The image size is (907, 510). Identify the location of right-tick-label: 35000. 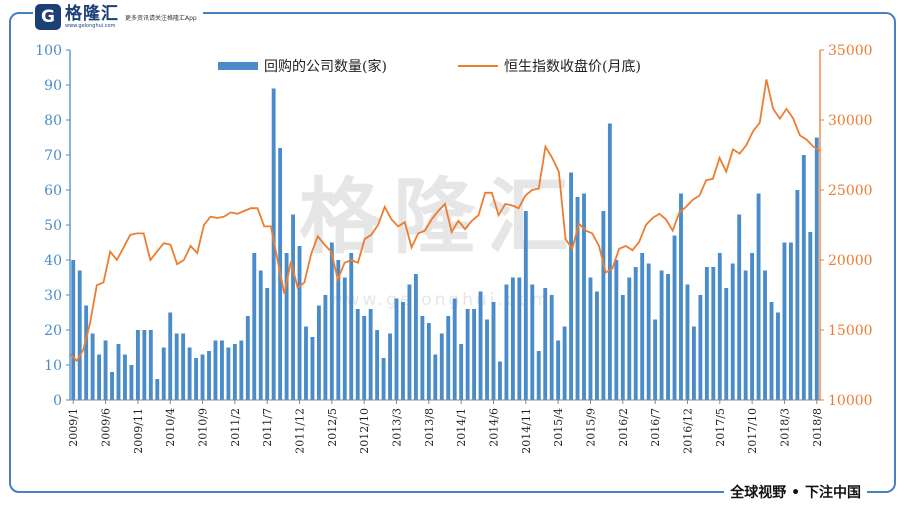
(850, 51).